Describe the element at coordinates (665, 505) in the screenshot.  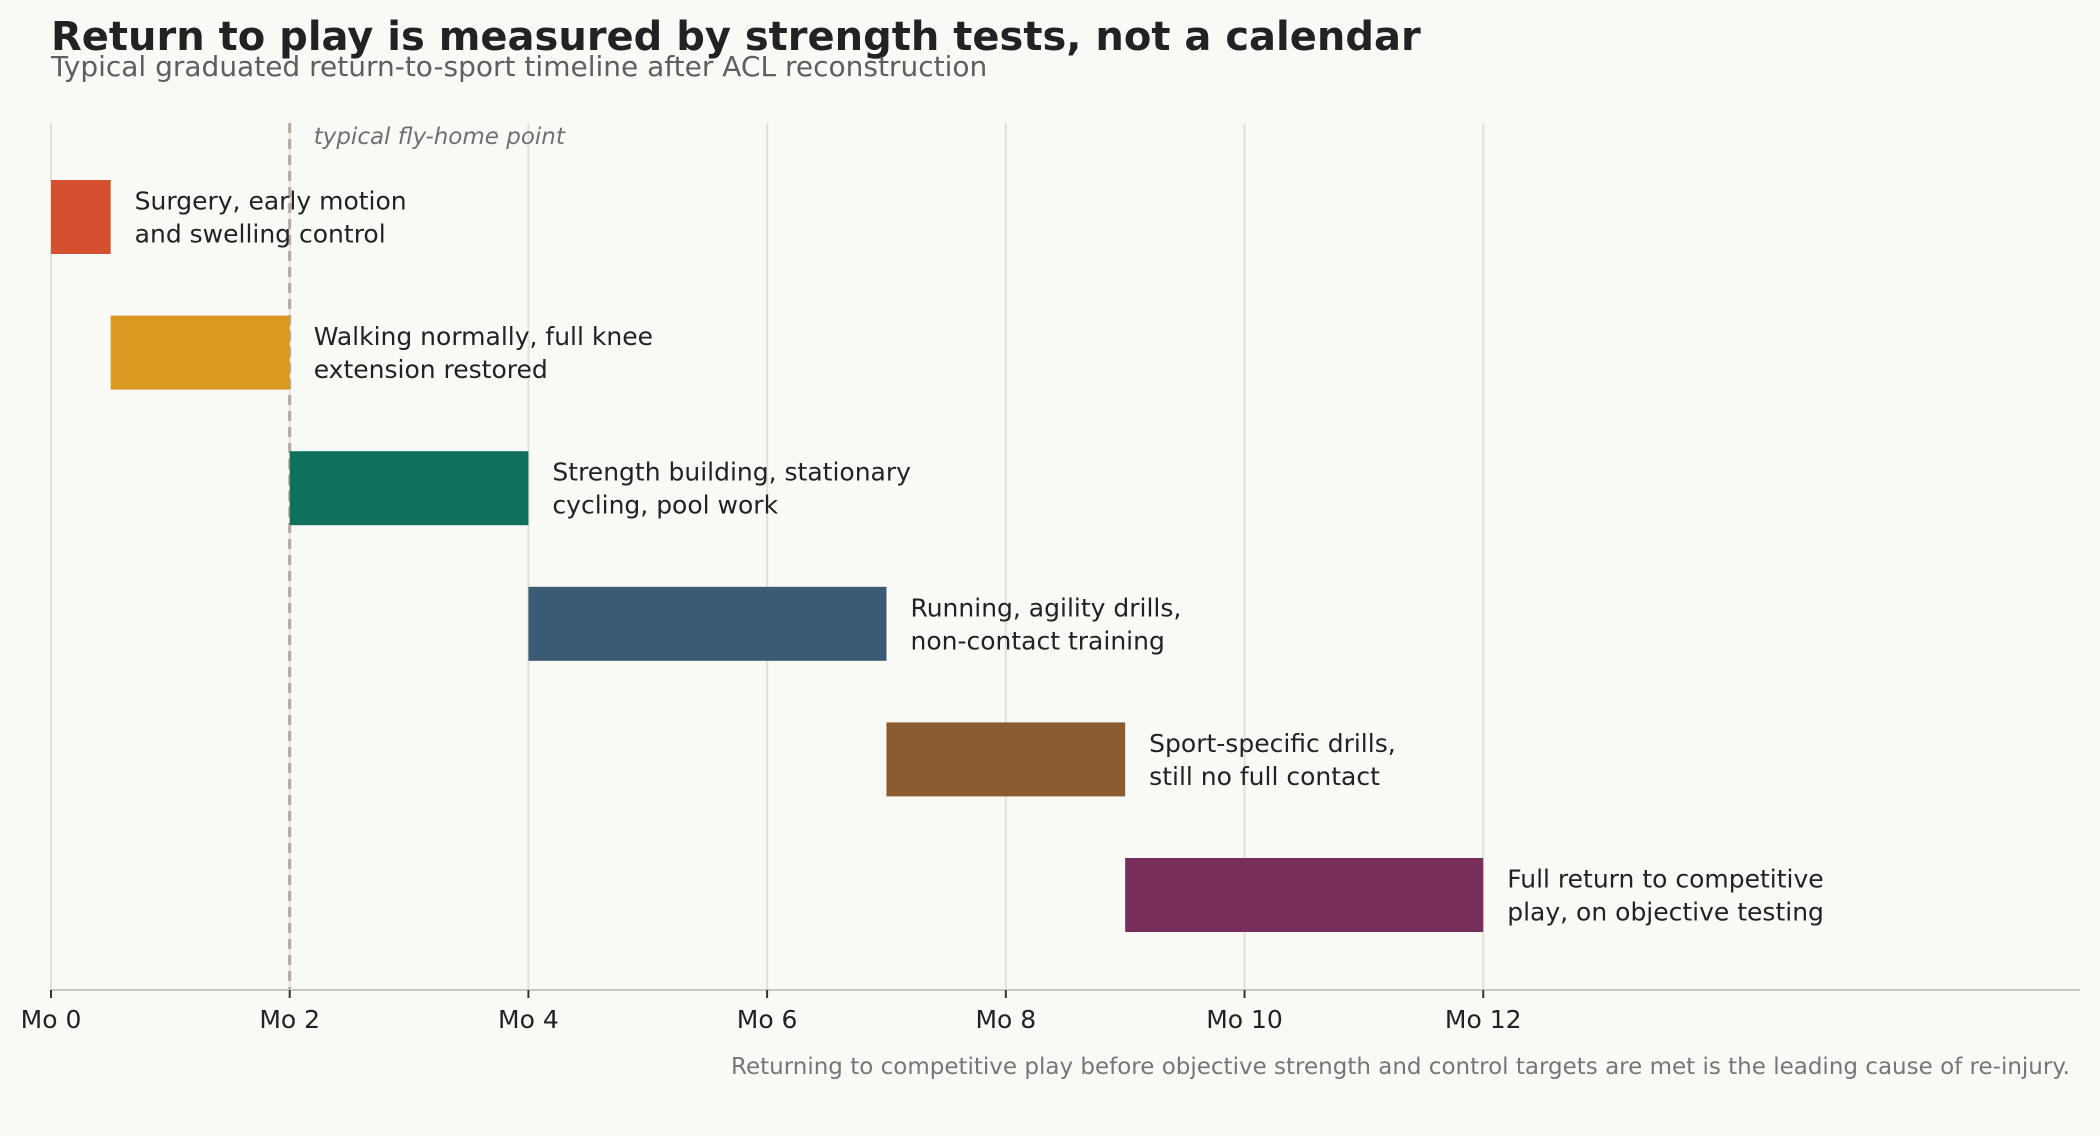
I see `phase-label-3-line-2: cycling, pool work` at that location.